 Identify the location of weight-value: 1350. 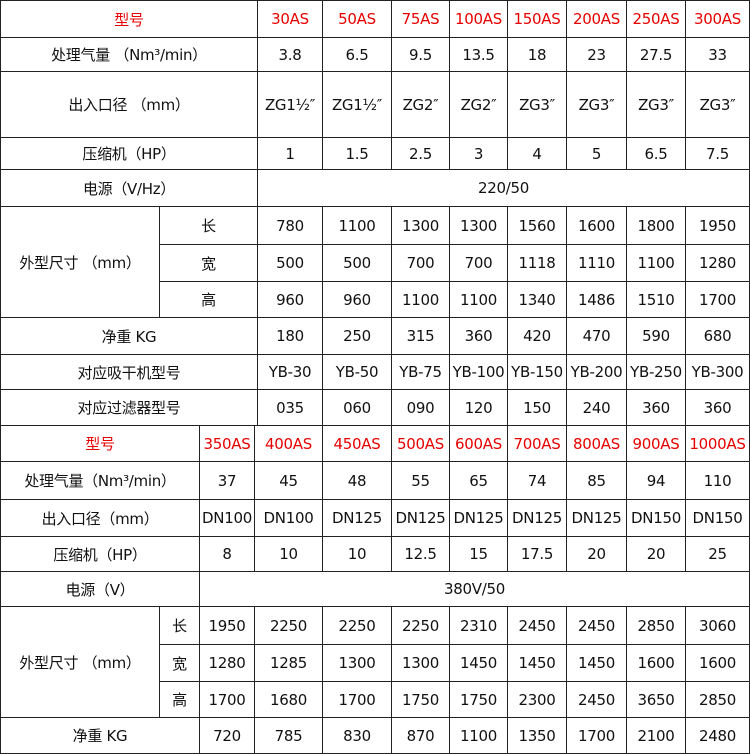
(537, 736).